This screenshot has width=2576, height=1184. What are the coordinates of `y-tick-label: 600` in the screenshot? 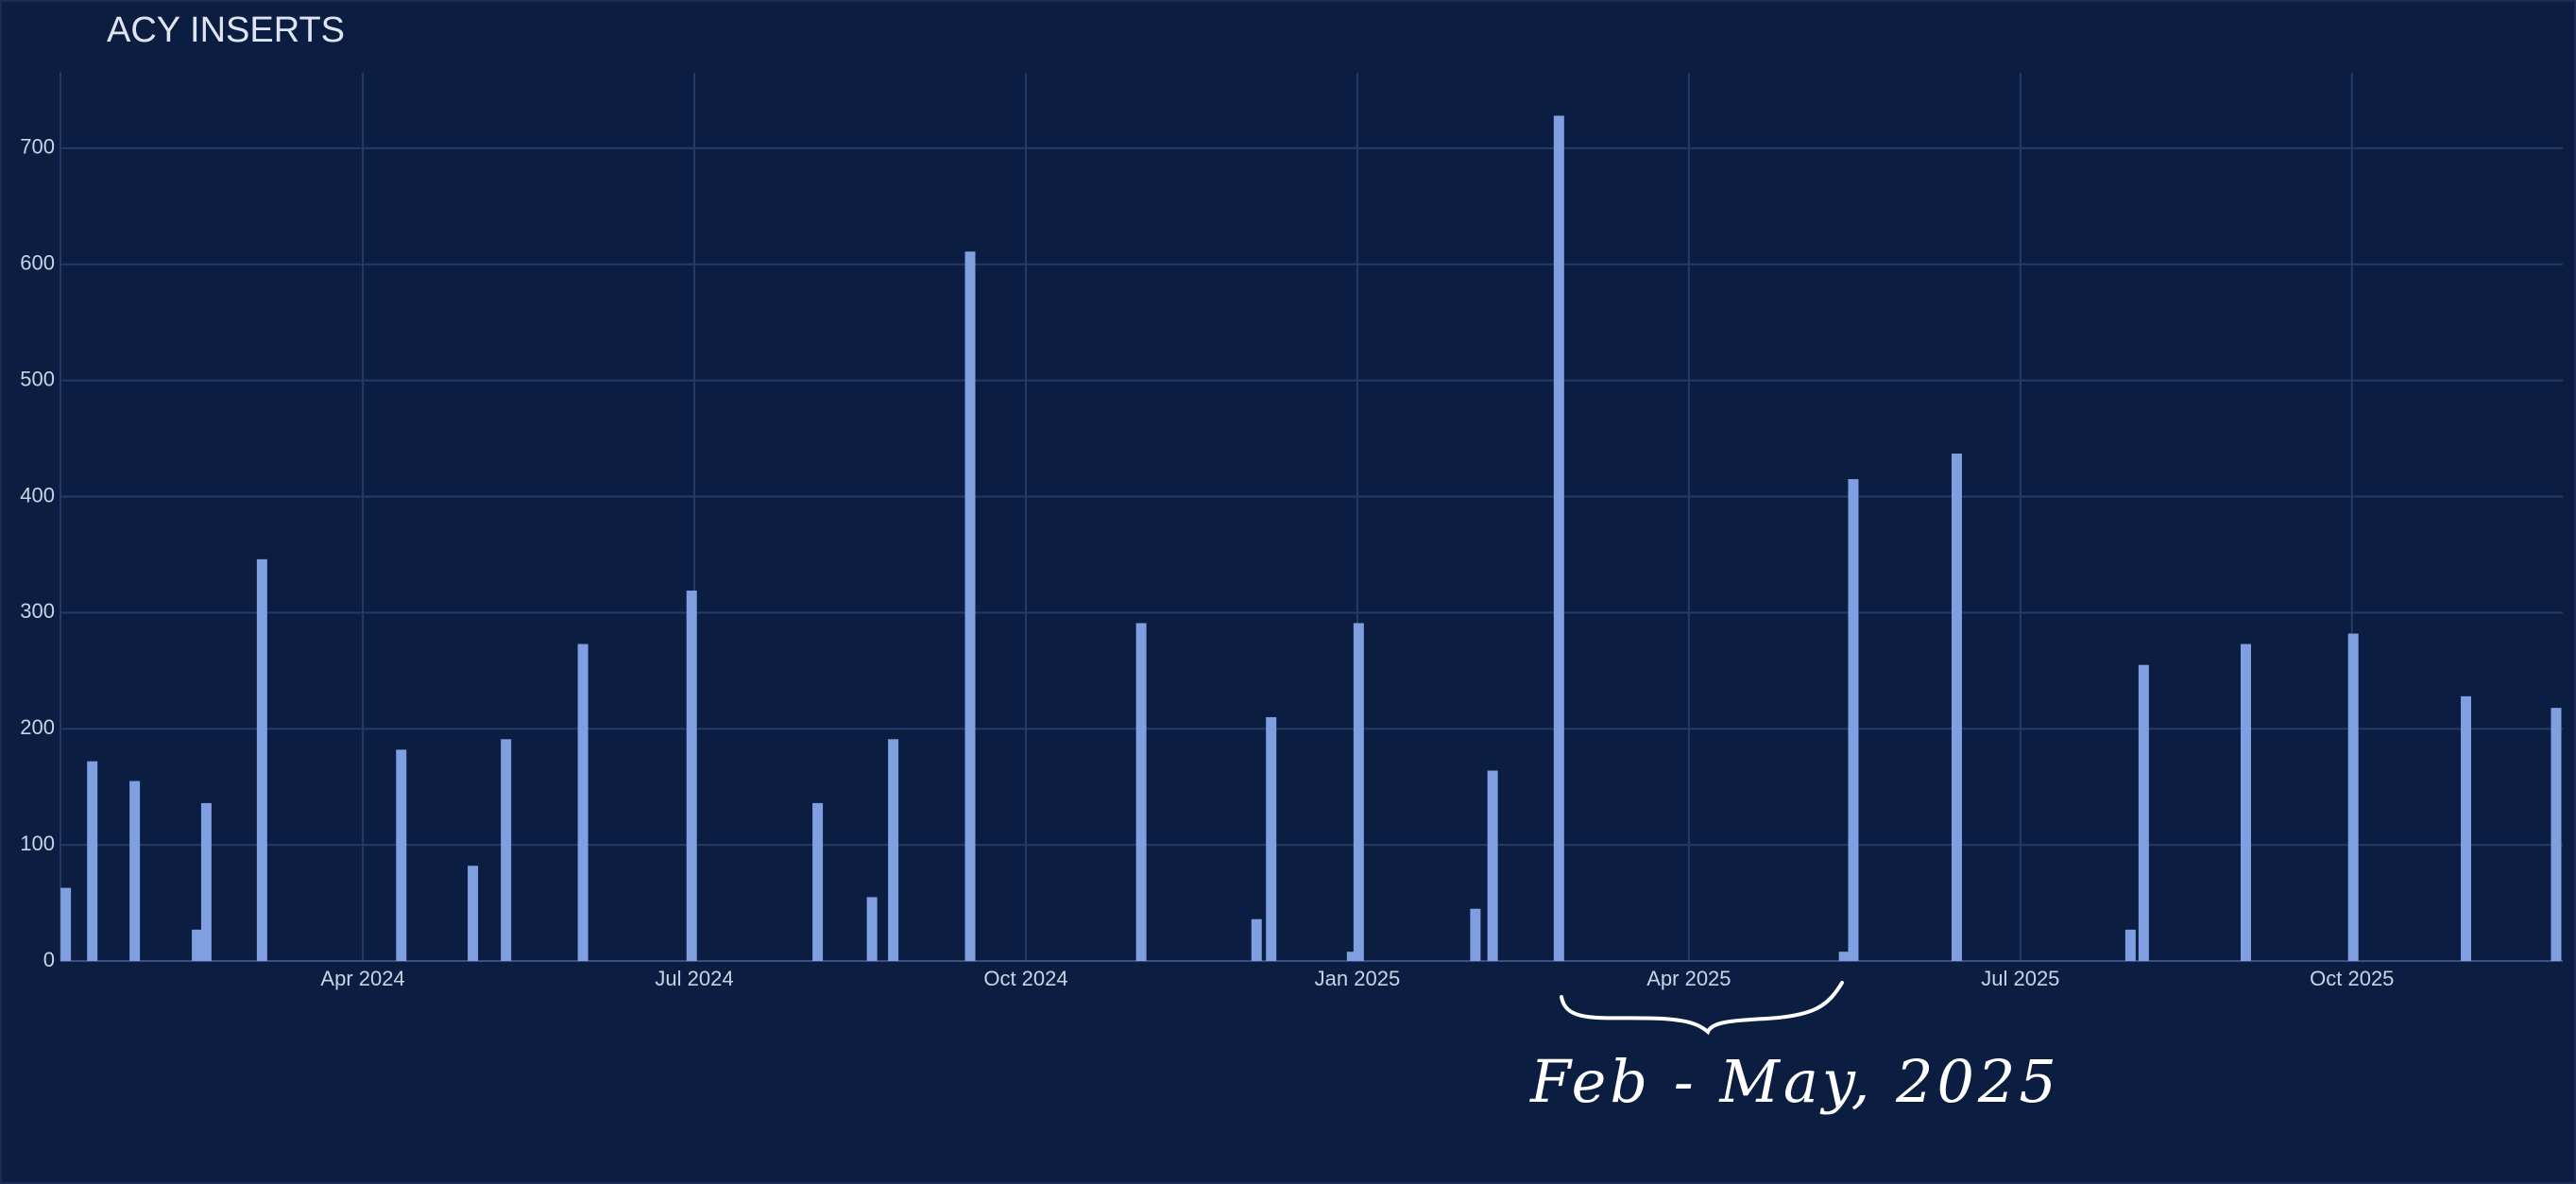 It's located at (37, 263).